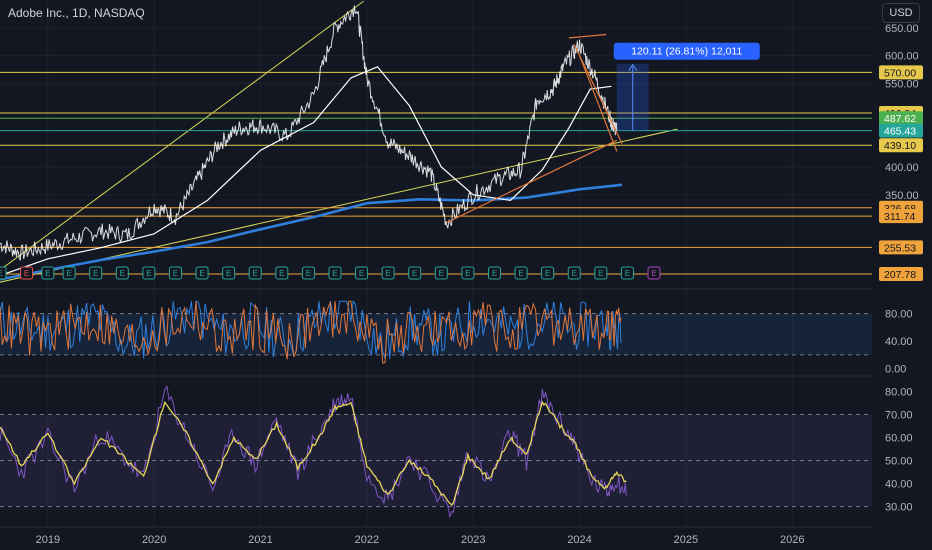 The image size is (932, 550). Describe the element at coordinates (686, 52) in the screenshot. I see `measure-label: 120.11 (26.81%) 12,011` at that location.